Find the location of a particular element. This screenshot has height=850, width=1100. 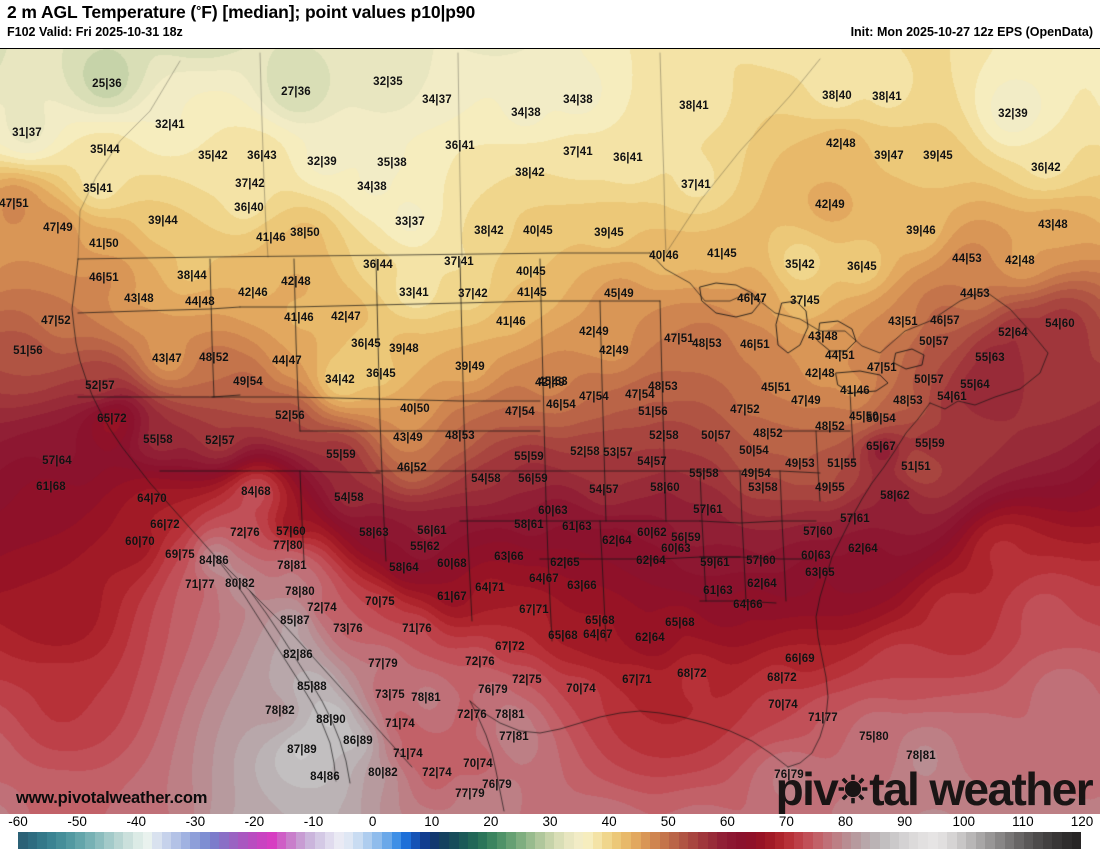

colorbar-tick-80: 80 is located at coordinates (846, 821).